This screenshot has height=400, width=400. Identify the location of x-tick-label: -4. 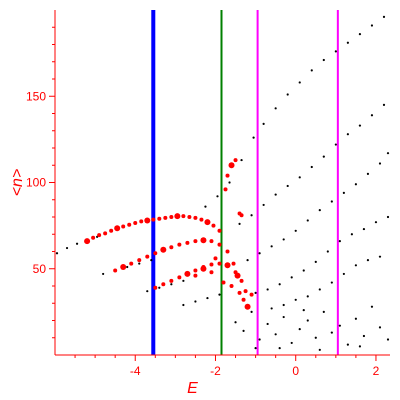
(135, 371).